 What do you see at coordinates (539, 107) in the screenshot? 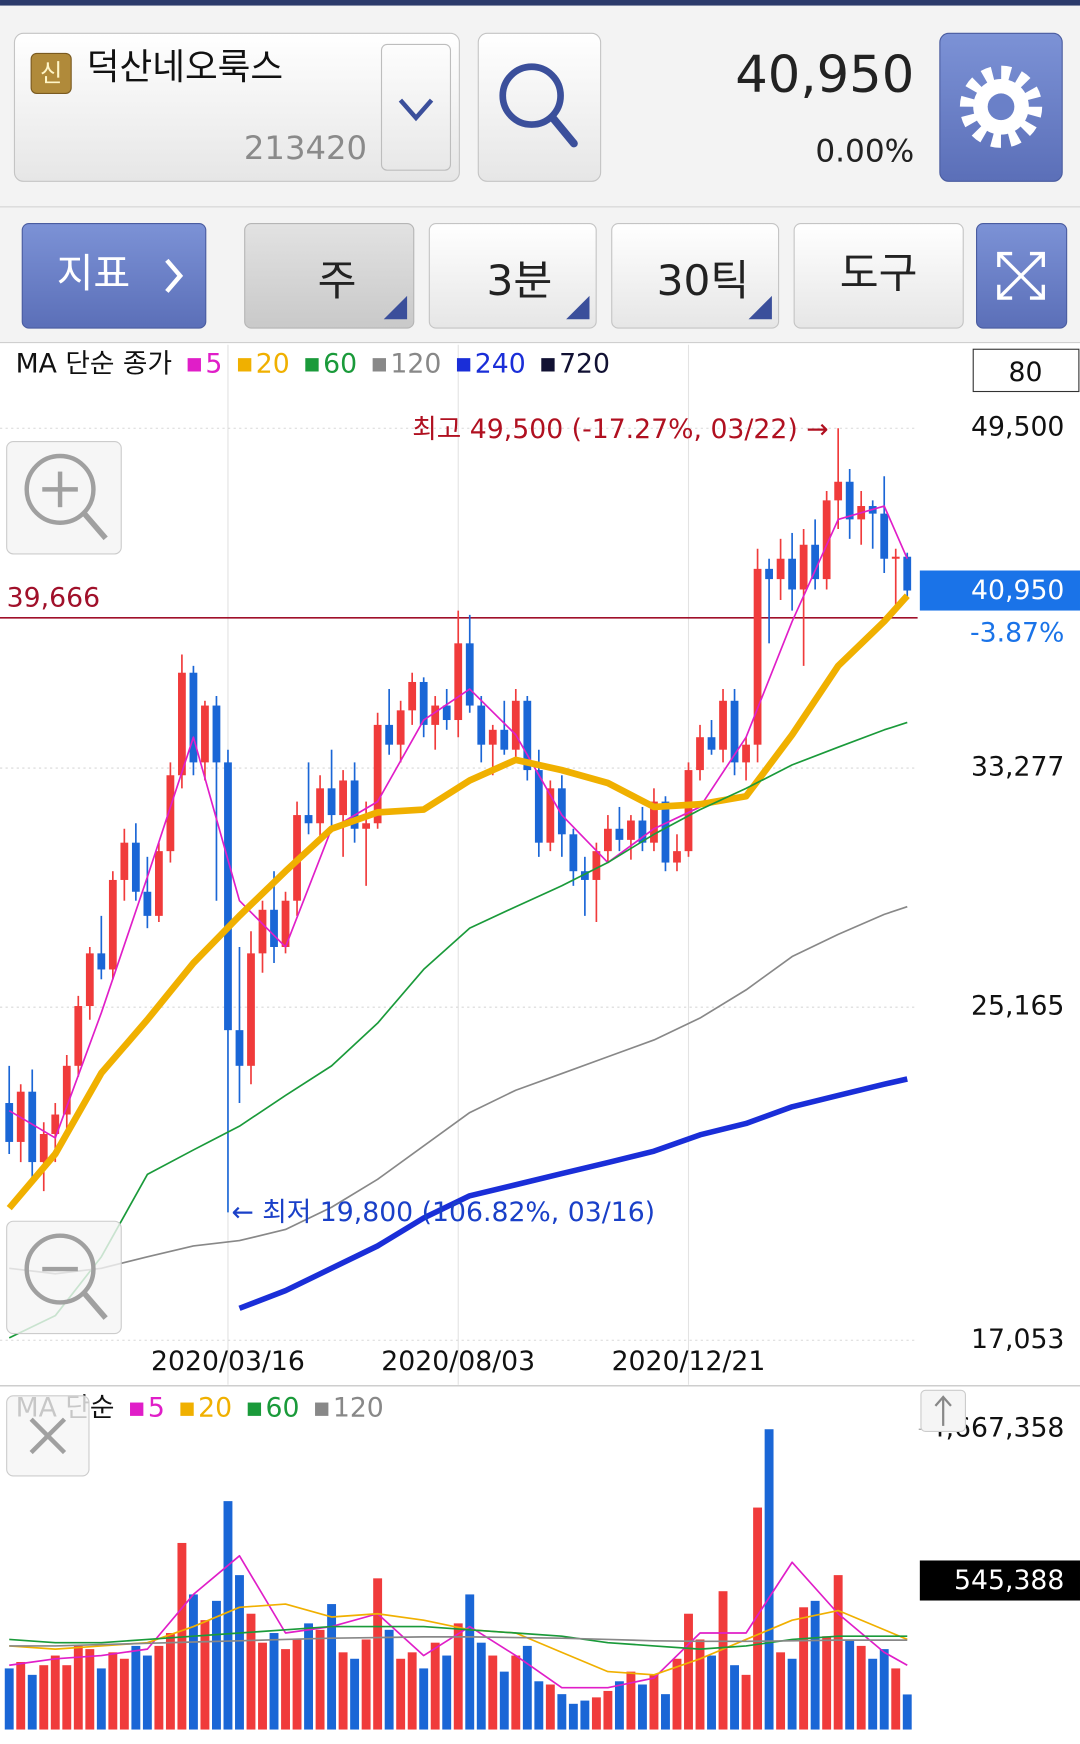
I see `search-button` at bounding box center [539, 107].